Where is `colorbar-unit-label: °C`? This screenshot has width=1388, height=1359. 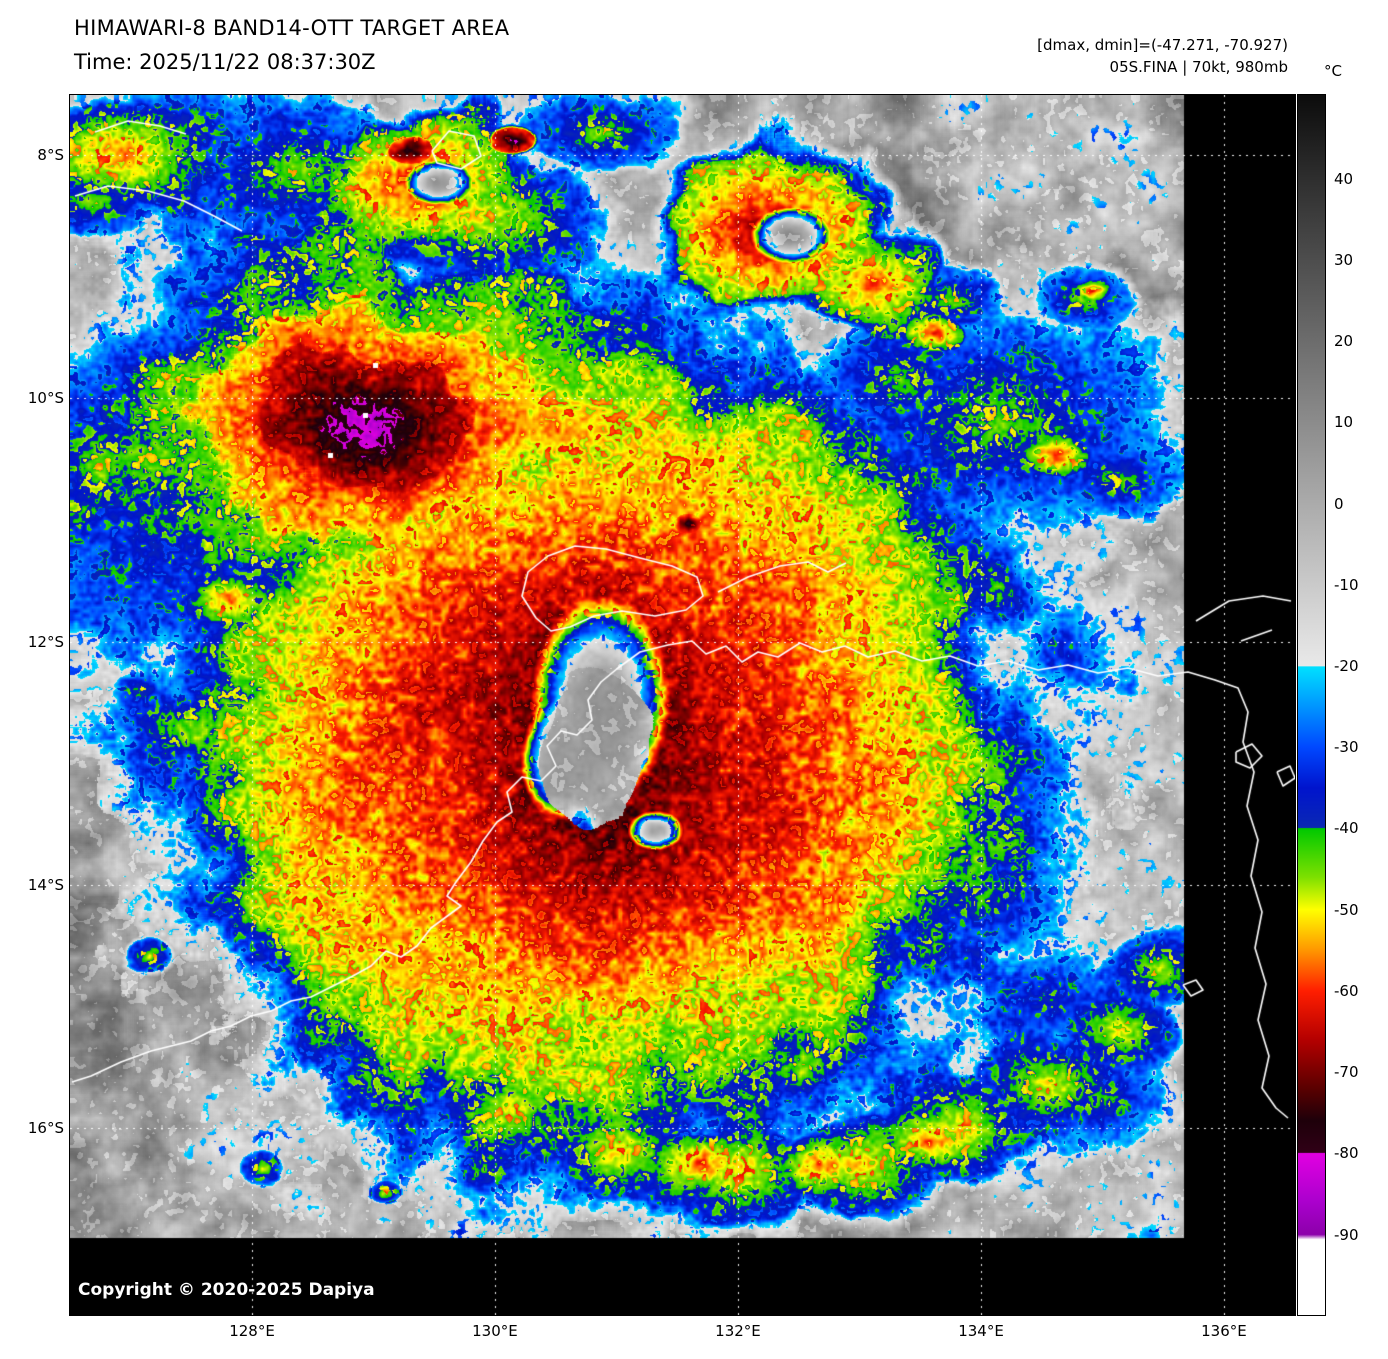 colorbar-unit-label: °C is located at coordinates (1333, 71).